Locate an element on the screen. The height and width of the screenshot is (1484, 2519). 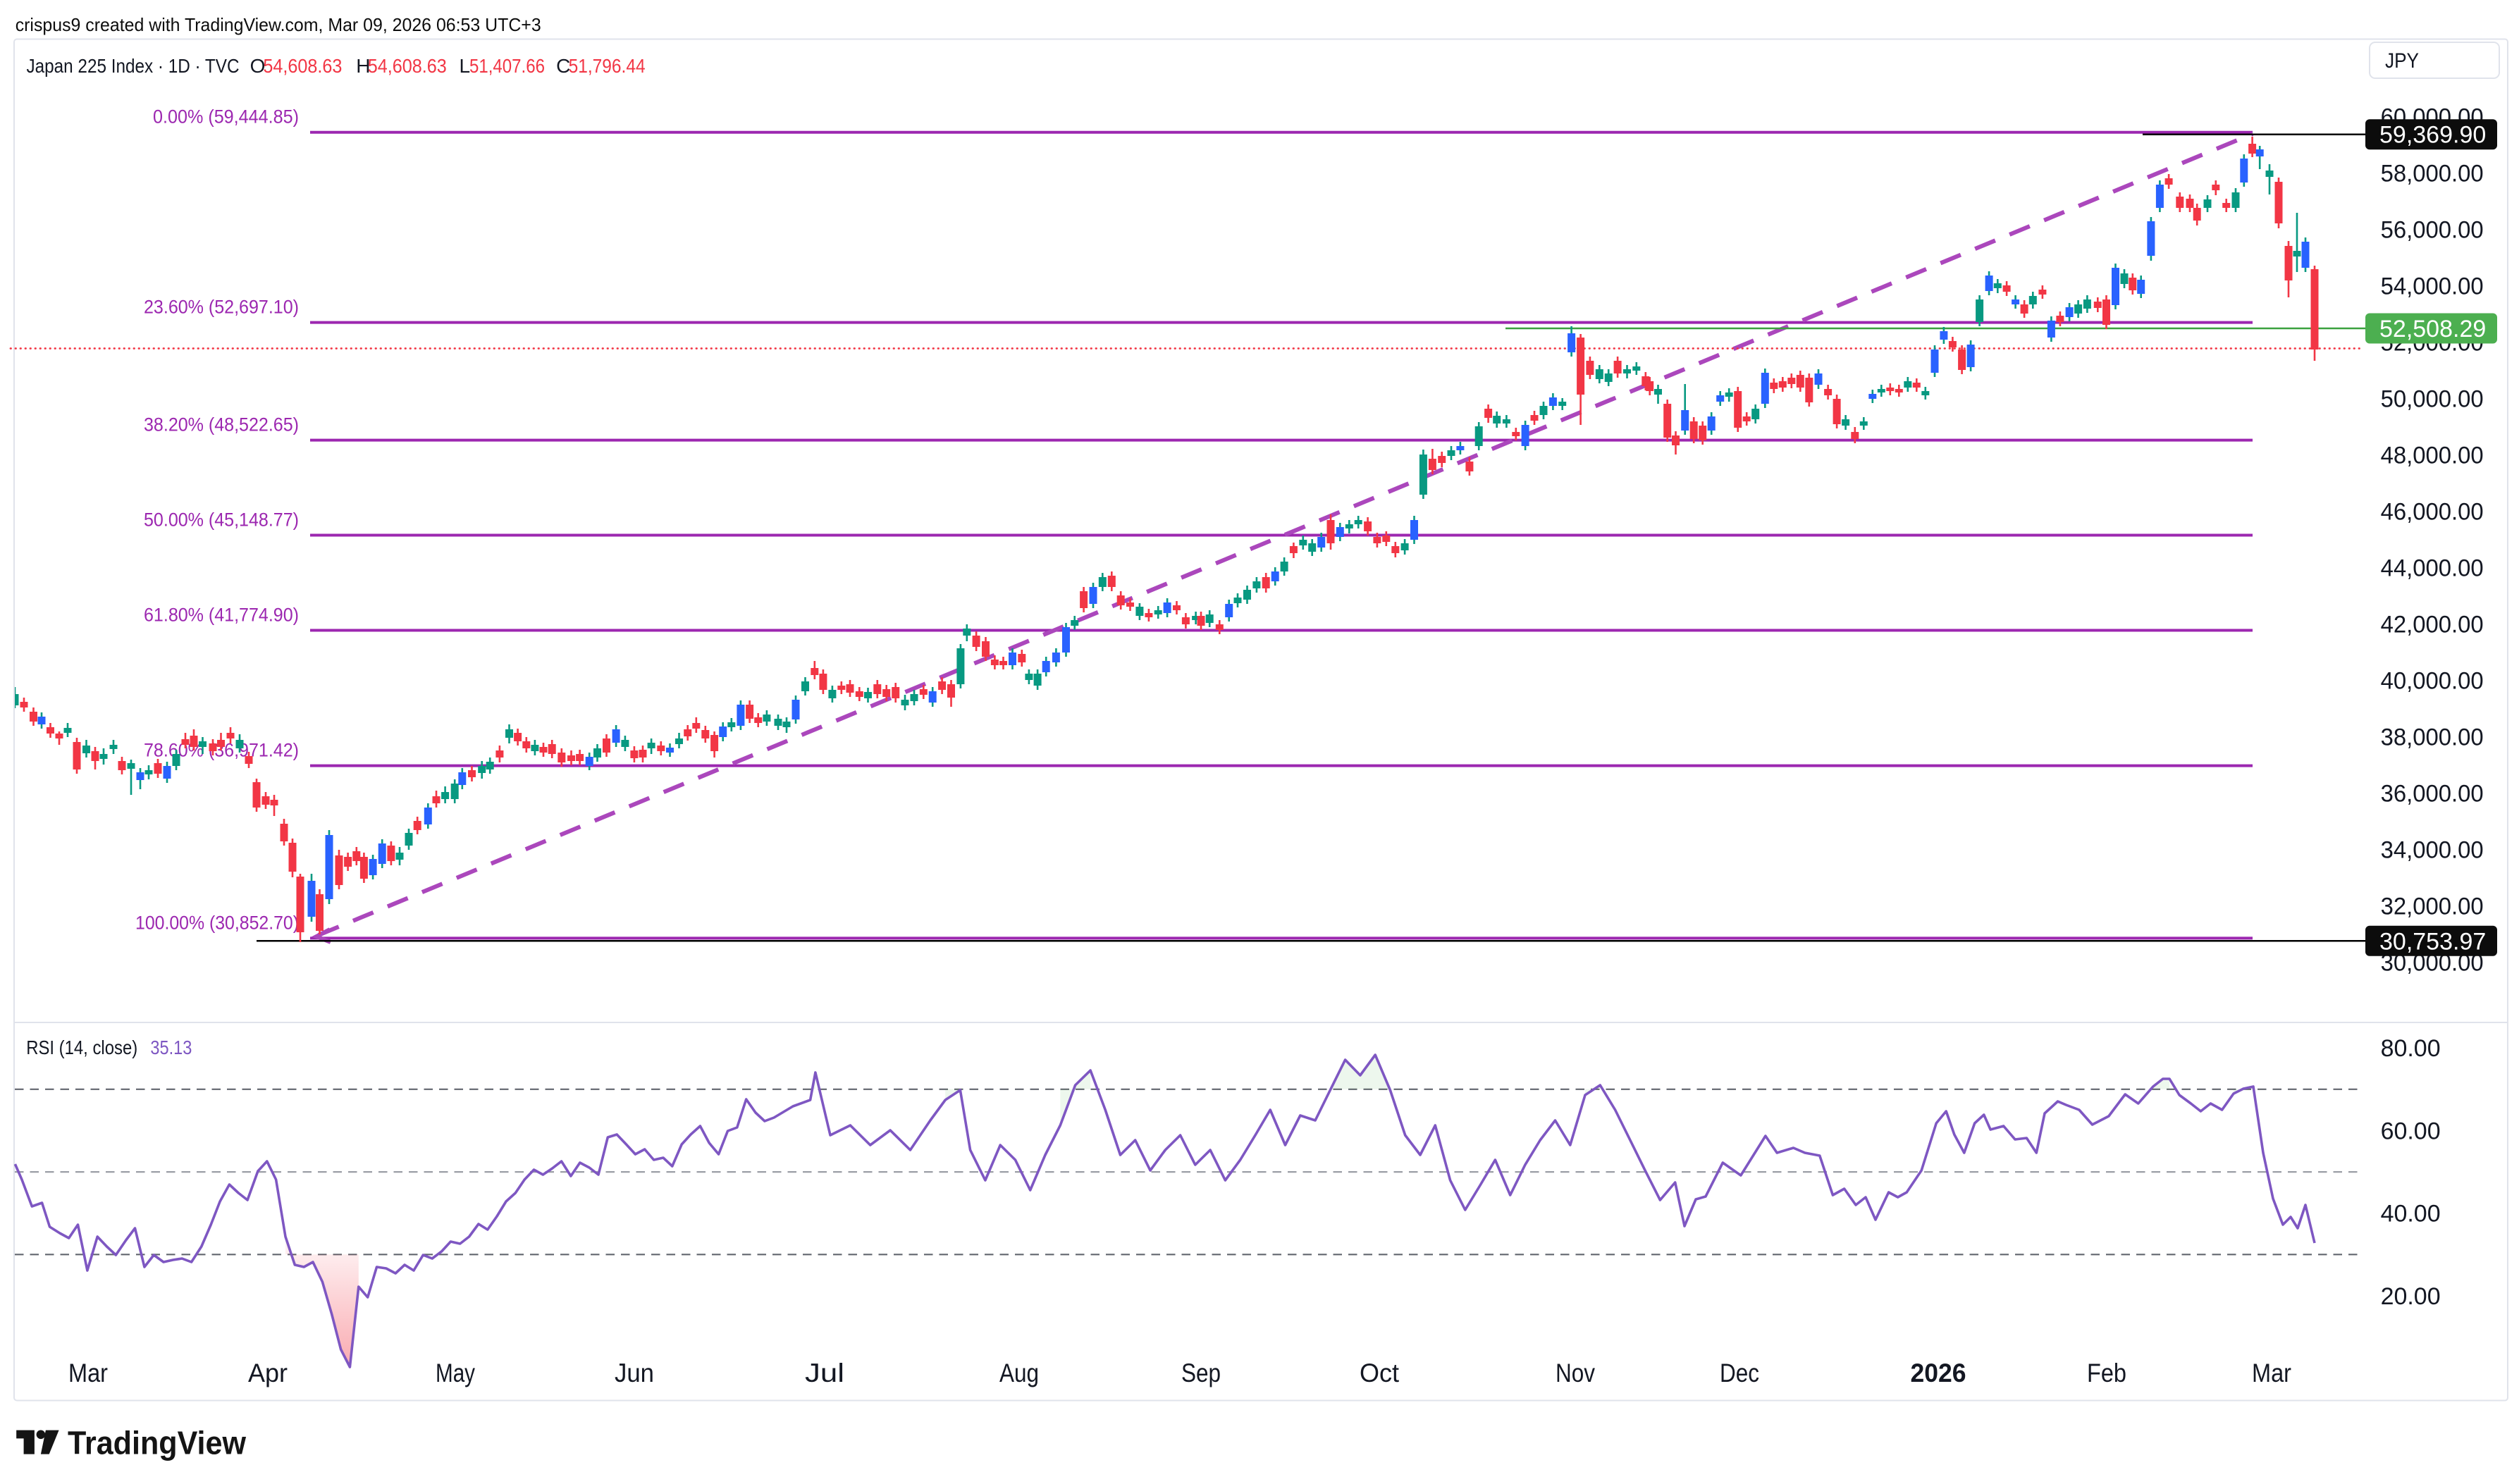
svg-text: TradingView is located at coordinates (157, 1443).